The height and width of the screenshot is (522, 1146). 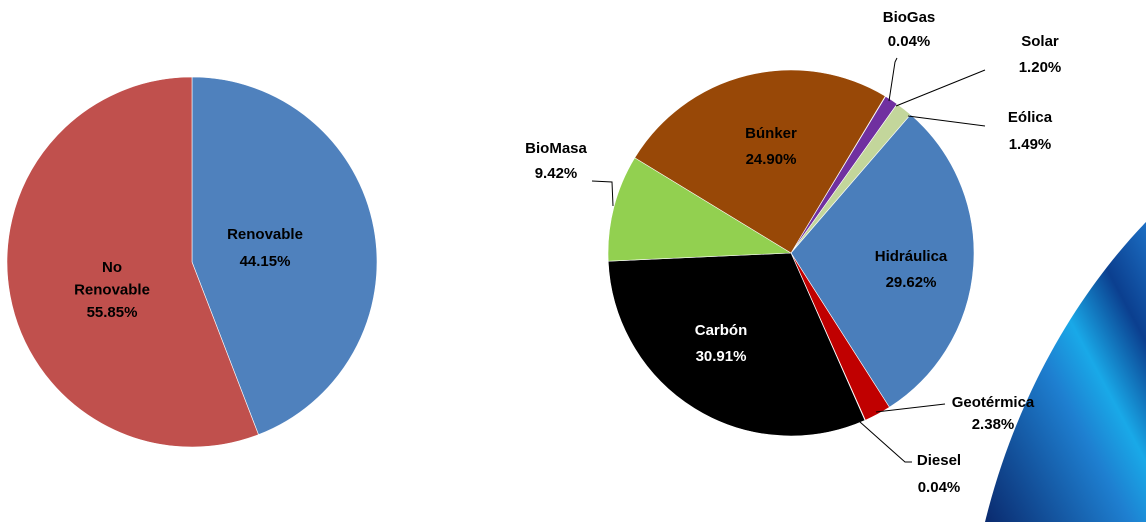 What do you see at coordinates (556, 148) in the screenshot?
I see `category-label: BioMasa` at bounding box center [556, 148].